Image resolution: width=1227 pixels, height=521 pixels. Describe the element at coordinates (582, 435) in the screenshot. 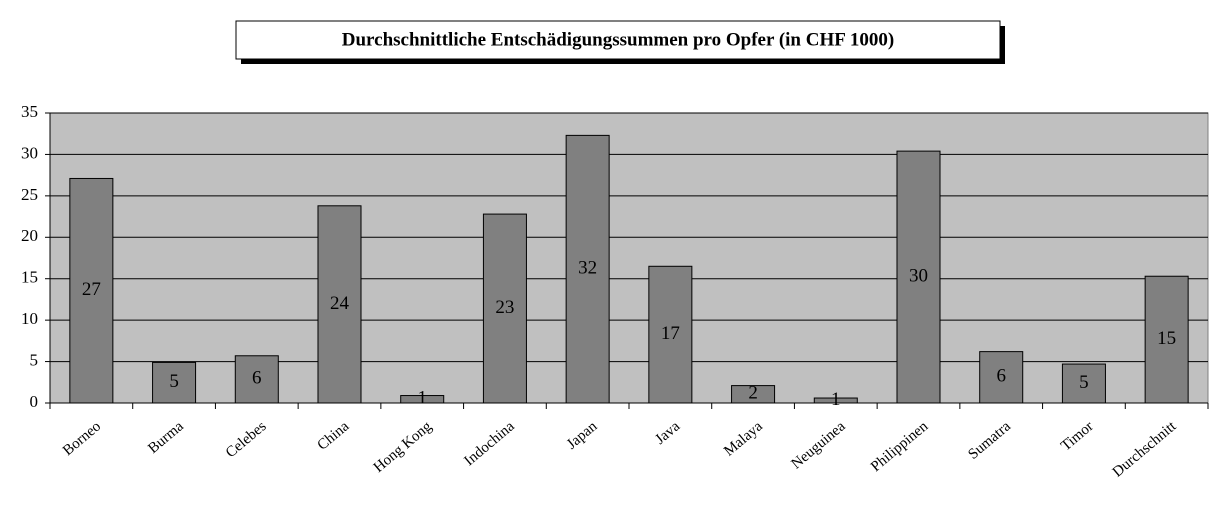

I see `x-tick-label: Japan` at that location.